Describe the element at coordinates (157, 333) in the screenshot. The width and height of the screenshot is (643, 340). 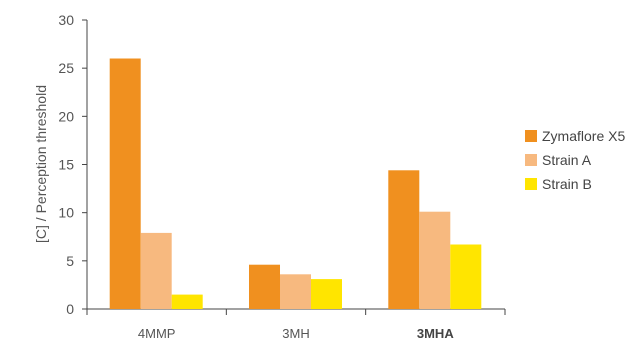
I see `x-category-label: 4MMP` at that location.